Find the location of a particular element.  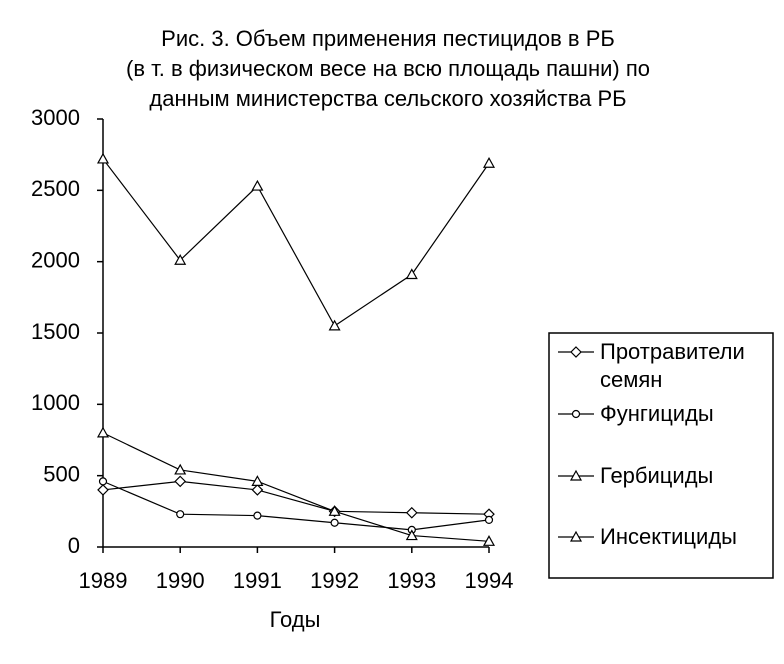

y-tick-label: 1500 is located at coordinates (55, 331).